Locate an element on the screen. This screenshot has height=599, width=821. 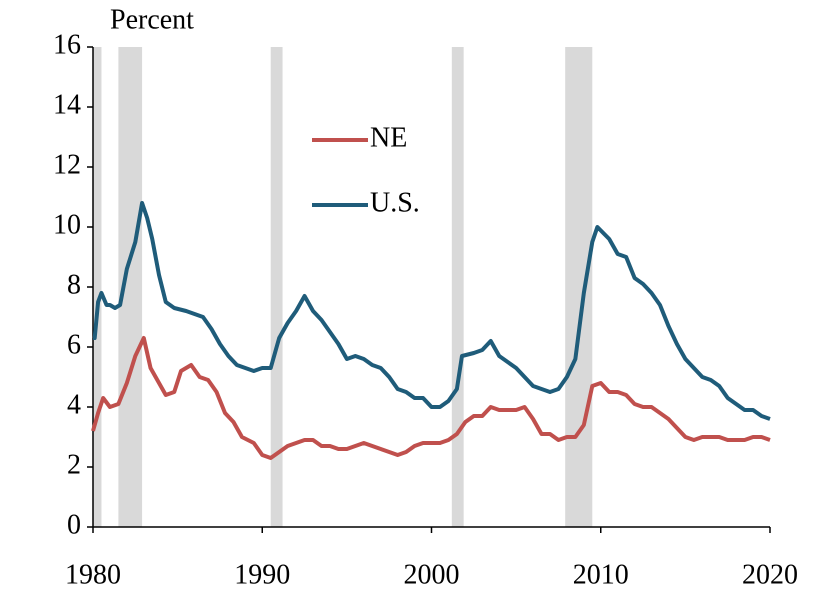
y-tick-label: 12 is located at coordinates (67, 164).